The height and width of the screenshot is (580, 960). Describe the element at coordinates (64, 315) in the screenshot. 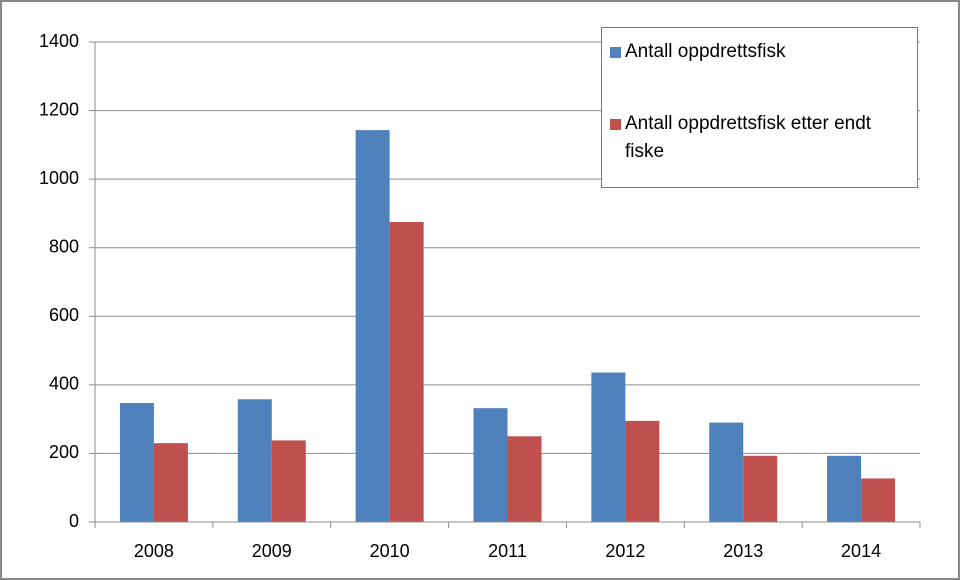

I see `y-tick-label: 600` at that location.